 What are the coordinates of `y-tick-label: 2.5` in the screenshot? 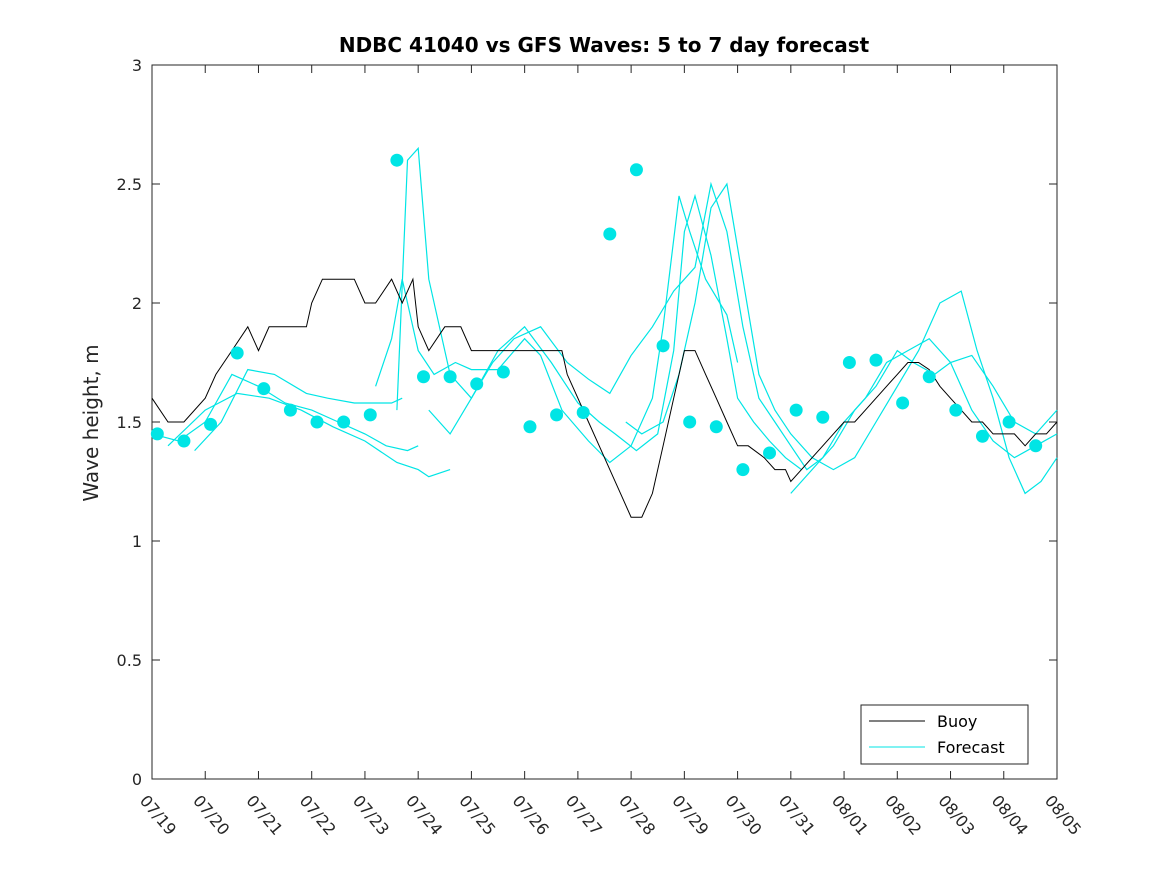 It's located at (129, 184).